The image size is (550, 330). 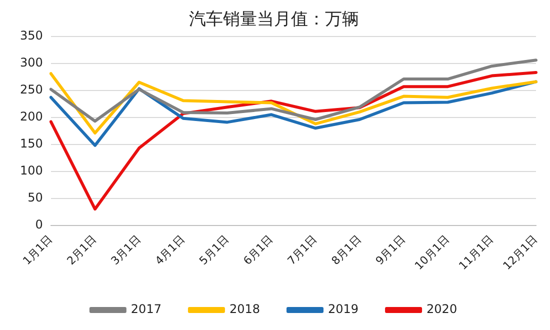 What do you see at coordinates (274, 20) in the screenshot?
I see `chart-title: 汽车销量当月值：万辆` at bounding box center [274, 20].